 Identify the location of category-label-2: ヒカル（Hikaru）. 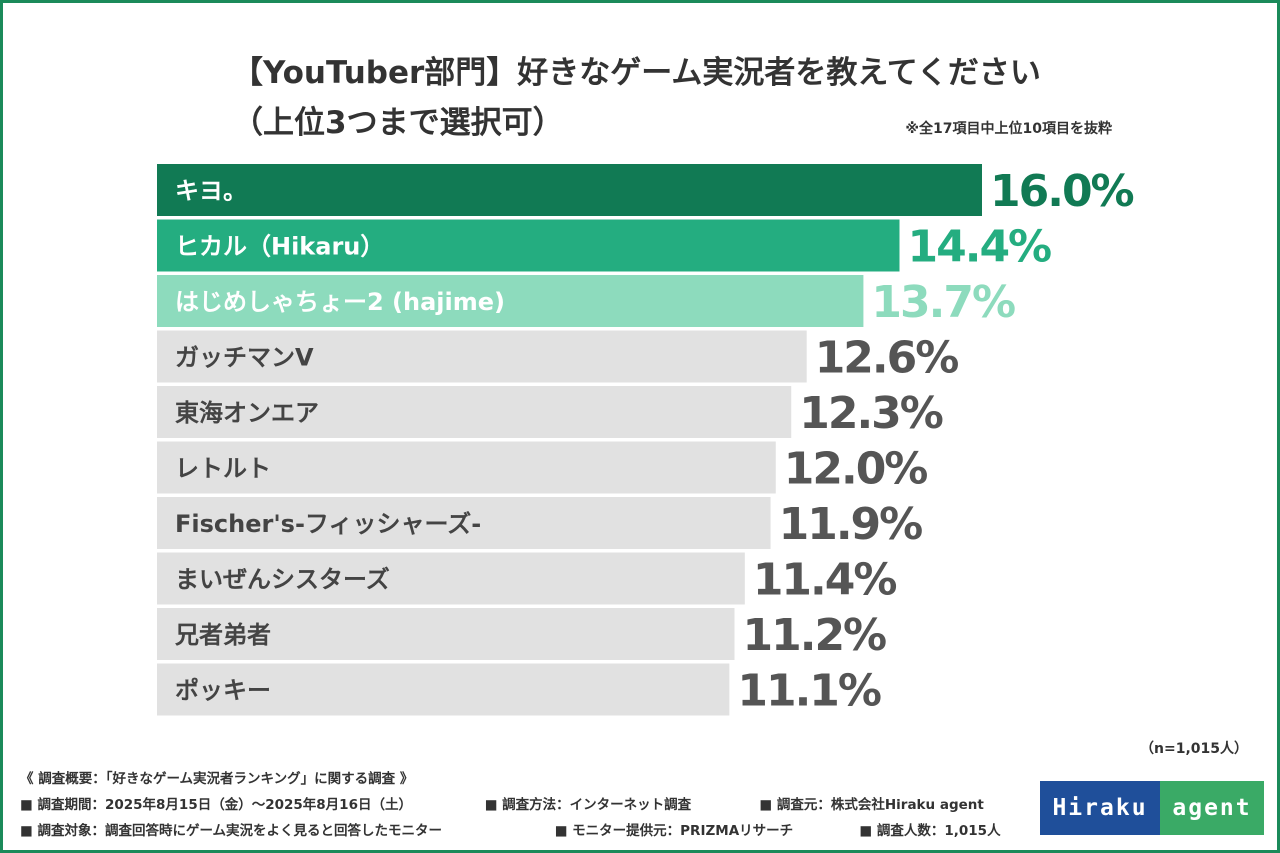
(279, 247).